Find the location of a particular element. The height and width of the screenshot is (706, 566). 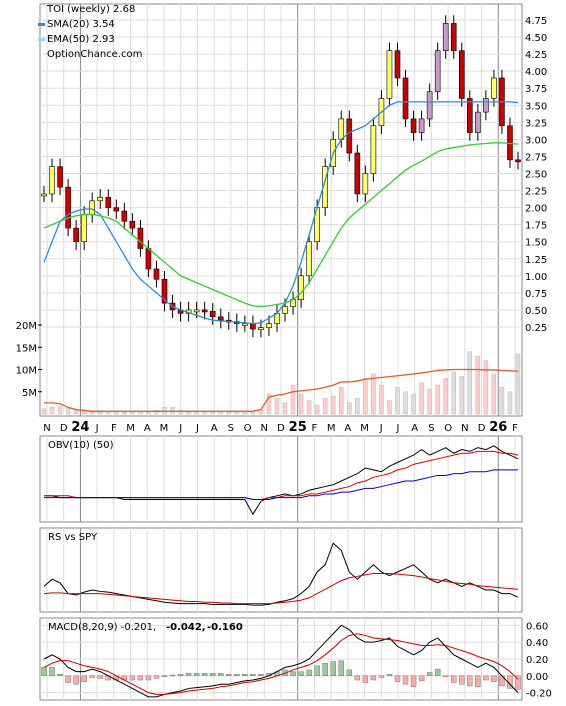

volume-average-line is located at coordinates (281, 390).